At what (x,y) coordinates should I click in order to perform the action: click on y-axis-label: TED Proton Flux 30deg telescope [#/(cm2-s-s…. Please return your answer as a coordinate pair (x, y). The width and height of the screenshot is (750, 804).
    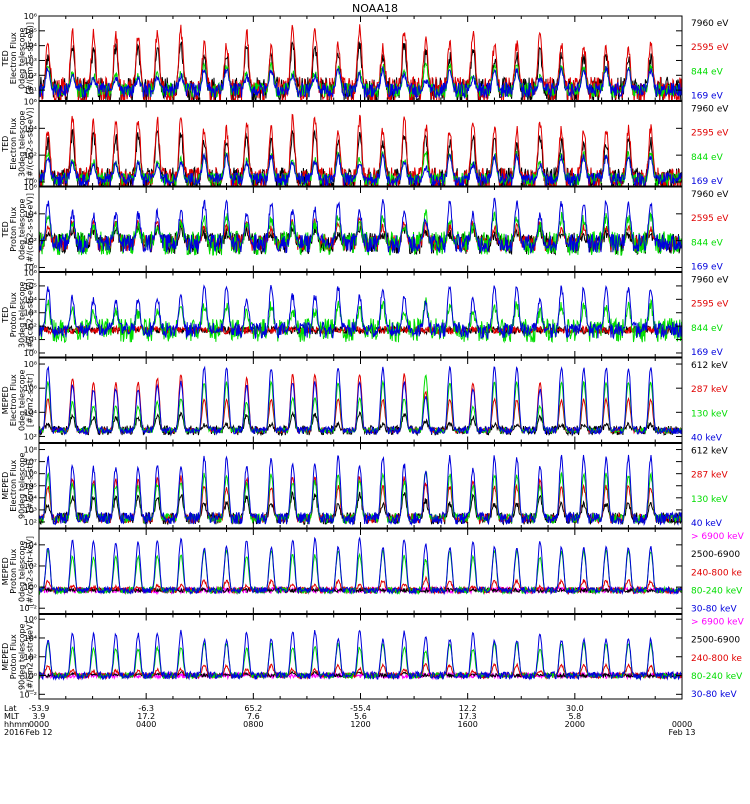
    Looking at the image, I should click on (18, 315).